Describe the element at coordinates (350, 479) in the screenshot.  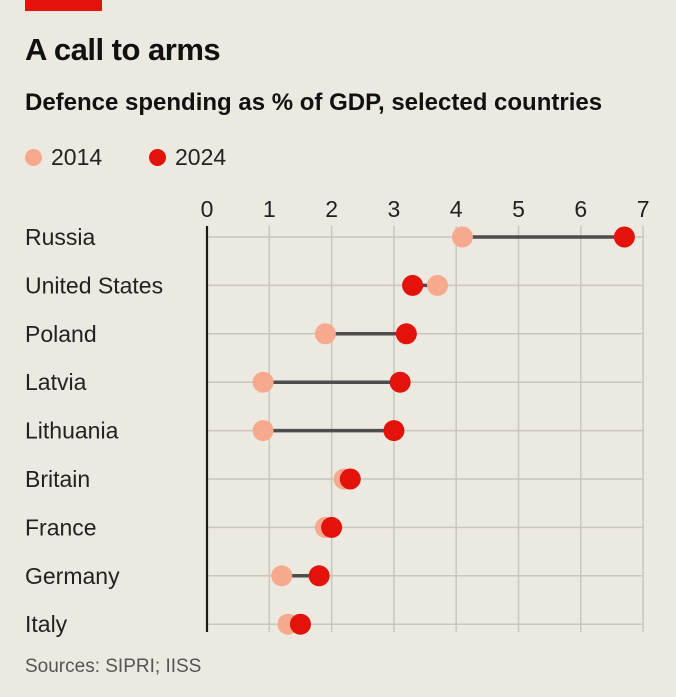
I see `point-2024-britain` at that location.